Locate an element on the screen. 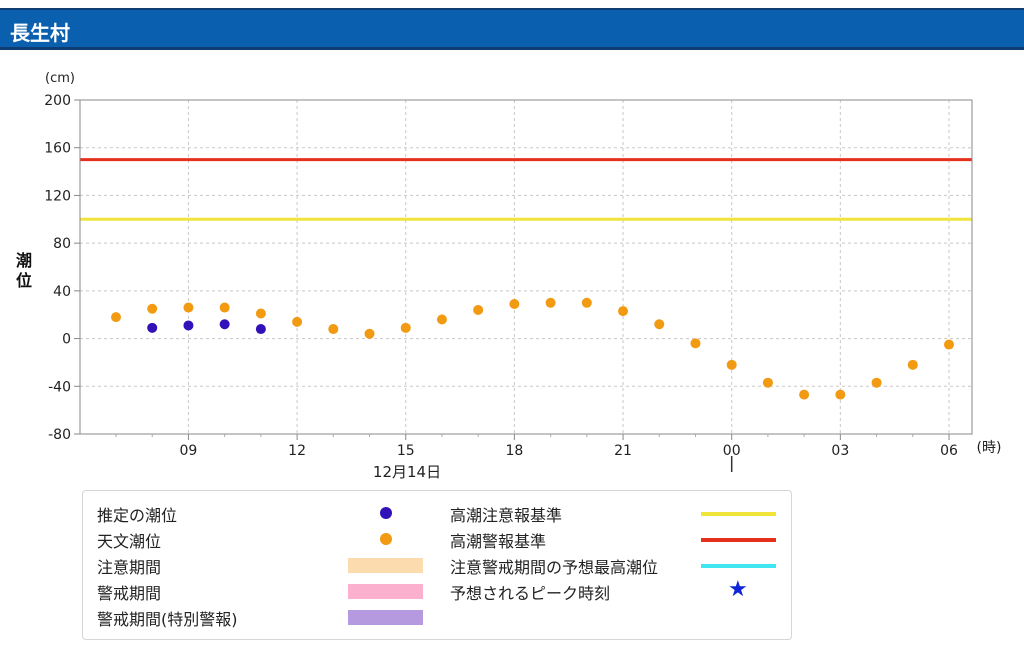 Image resolution: width=1024 pixels, height=672 pixels. legend-label: 警戒期間(特別警報) is located at coordinates (167, 619).